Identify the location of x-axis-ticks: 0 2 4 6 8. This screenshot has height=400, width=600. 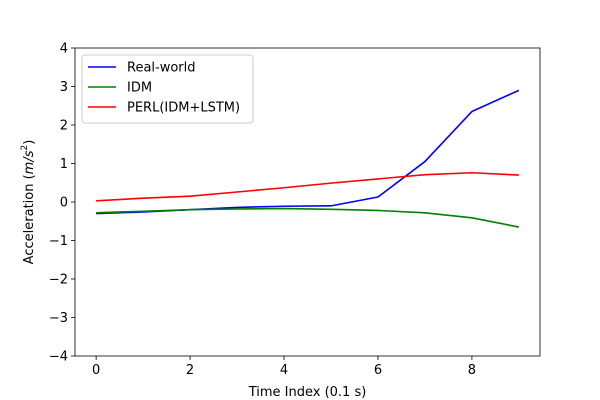
(284, 367).